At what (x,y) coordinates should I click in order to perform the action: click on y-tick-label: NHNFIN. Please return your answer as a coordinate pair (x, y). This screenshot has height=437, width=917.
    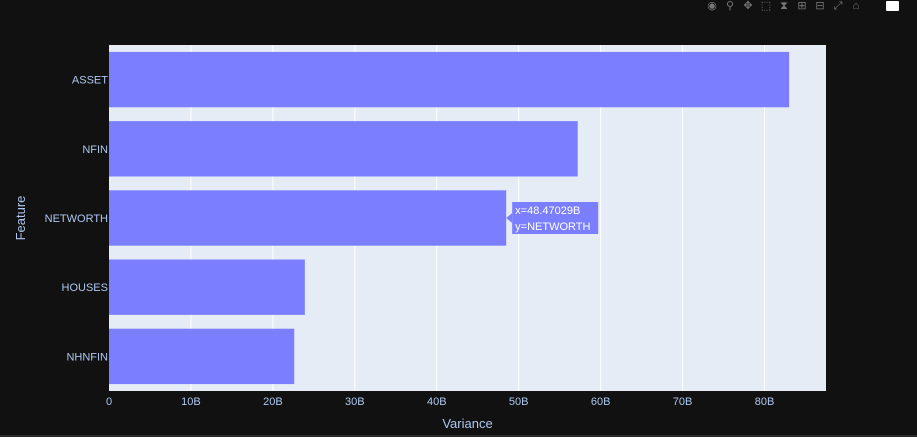
    Looking at the image, I should click on (87, 357).